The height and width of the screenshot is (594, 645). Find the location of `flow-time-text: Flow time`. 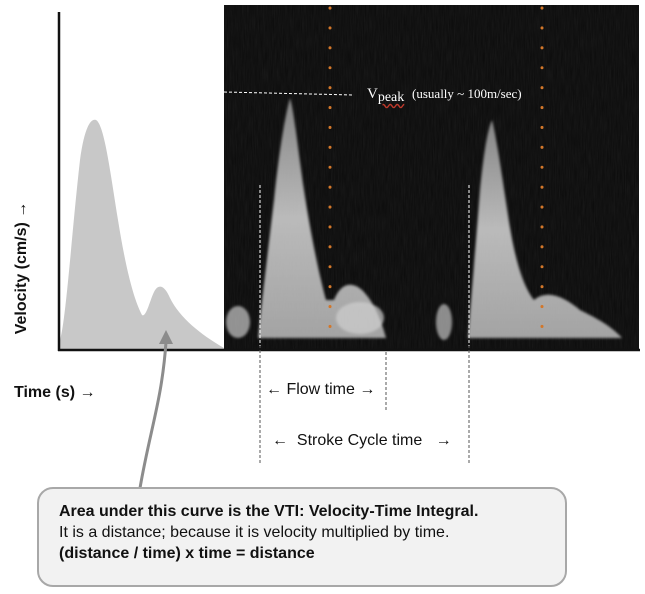

flow-time-text: Flow time is located at coordinates (320, 389).